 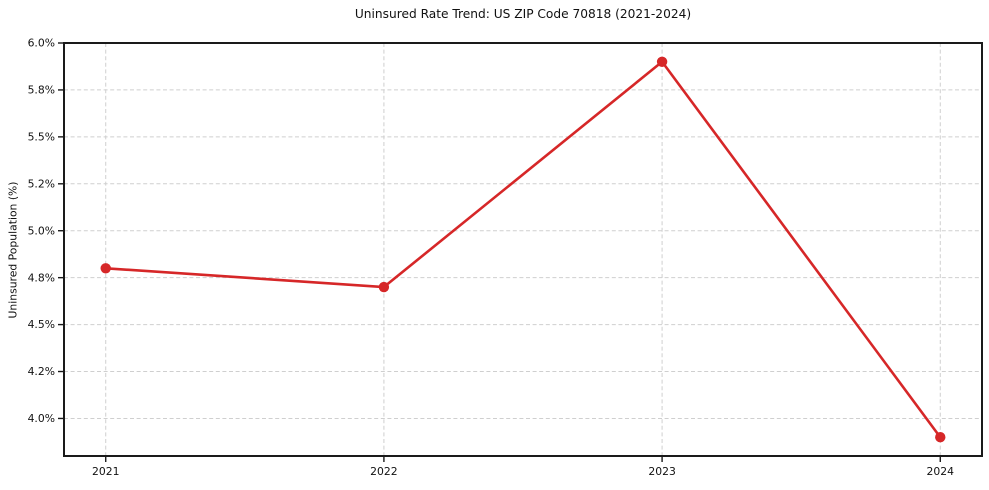 What do you see at coordinates (941, 471) in the screenshot?
I see `x-tick-label: 2024` at bounding box center [941, 471].